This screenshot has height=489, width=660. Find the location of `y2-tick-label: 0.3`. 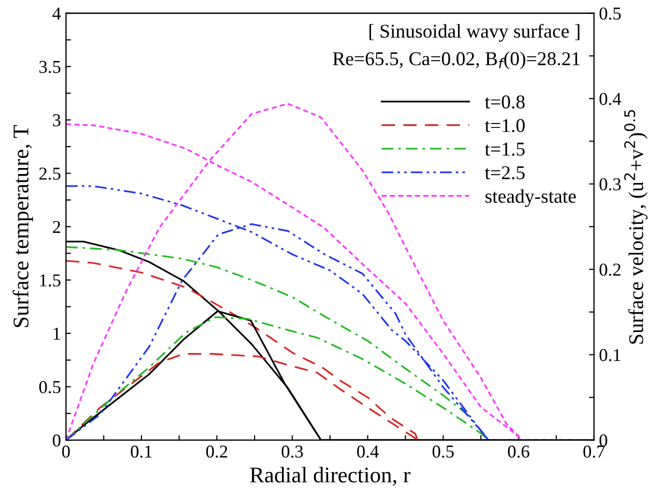

y2-tick-label: 0.3 is located at coordinates (610, 184).